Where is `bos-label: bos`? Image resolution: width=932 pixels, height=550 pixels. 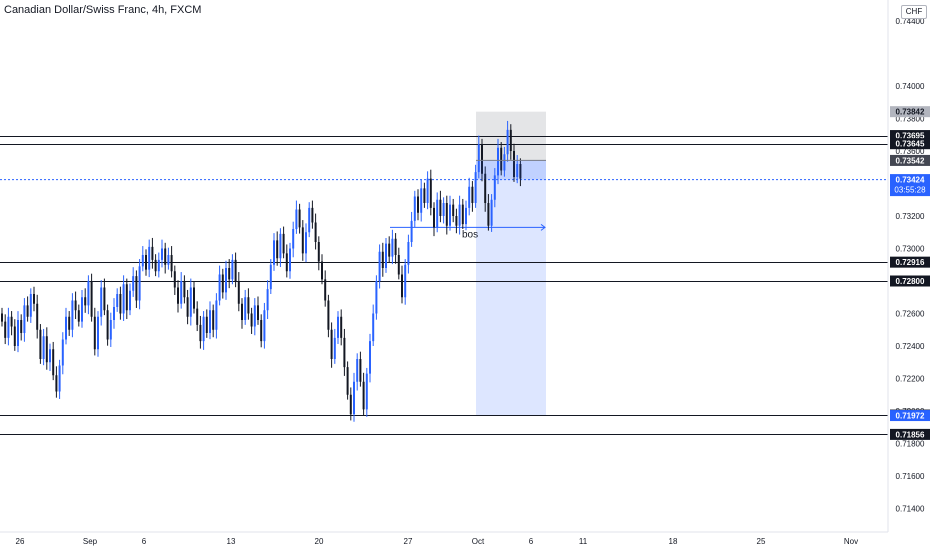
bos-label: bos is located at coordinates (470, 234).